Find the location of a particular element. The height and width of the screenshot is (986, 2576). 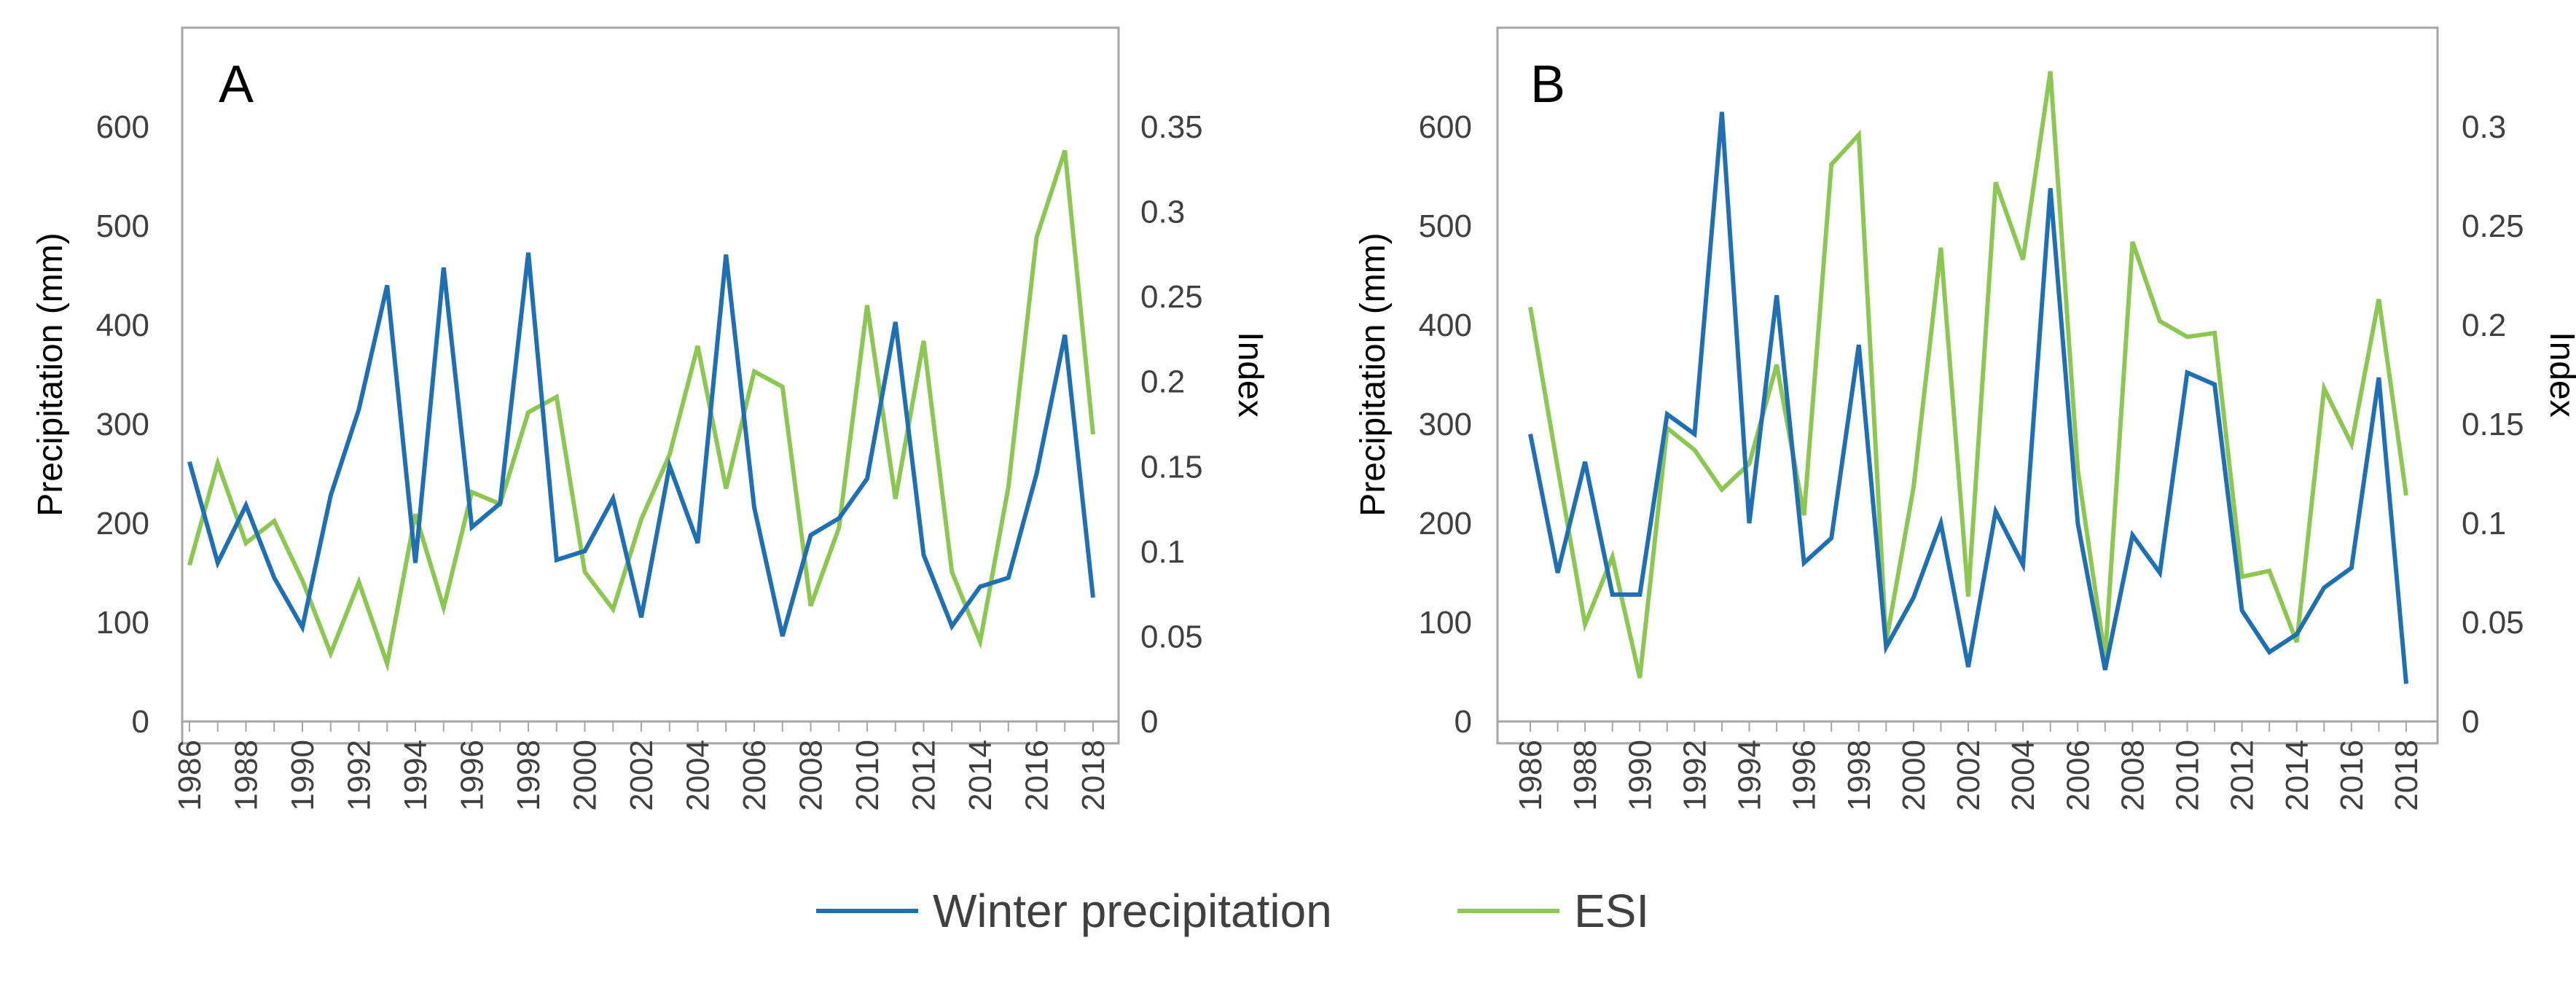

panel-a-left-tick-label: 100 is located at coordinates (122, 623).